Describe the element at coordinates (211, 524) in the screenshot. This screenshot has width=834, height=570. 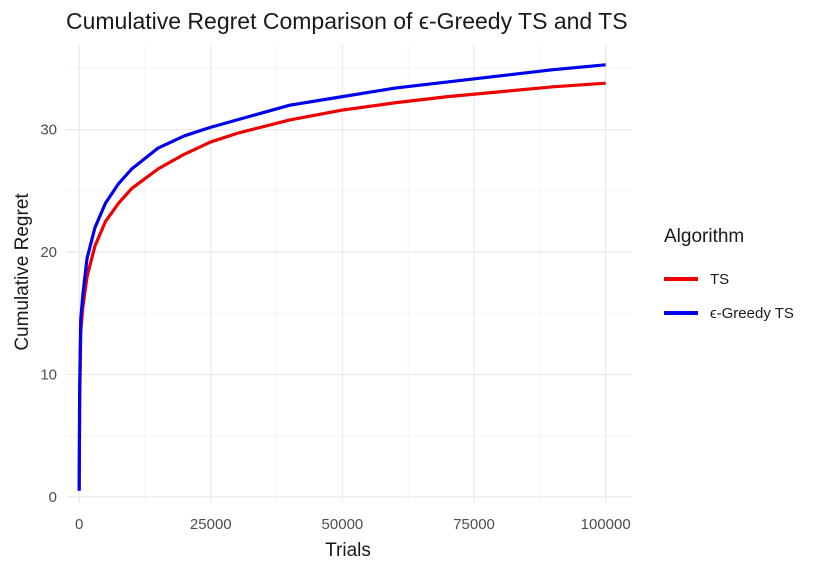
I see `x-tick-label: 25000` at that location.